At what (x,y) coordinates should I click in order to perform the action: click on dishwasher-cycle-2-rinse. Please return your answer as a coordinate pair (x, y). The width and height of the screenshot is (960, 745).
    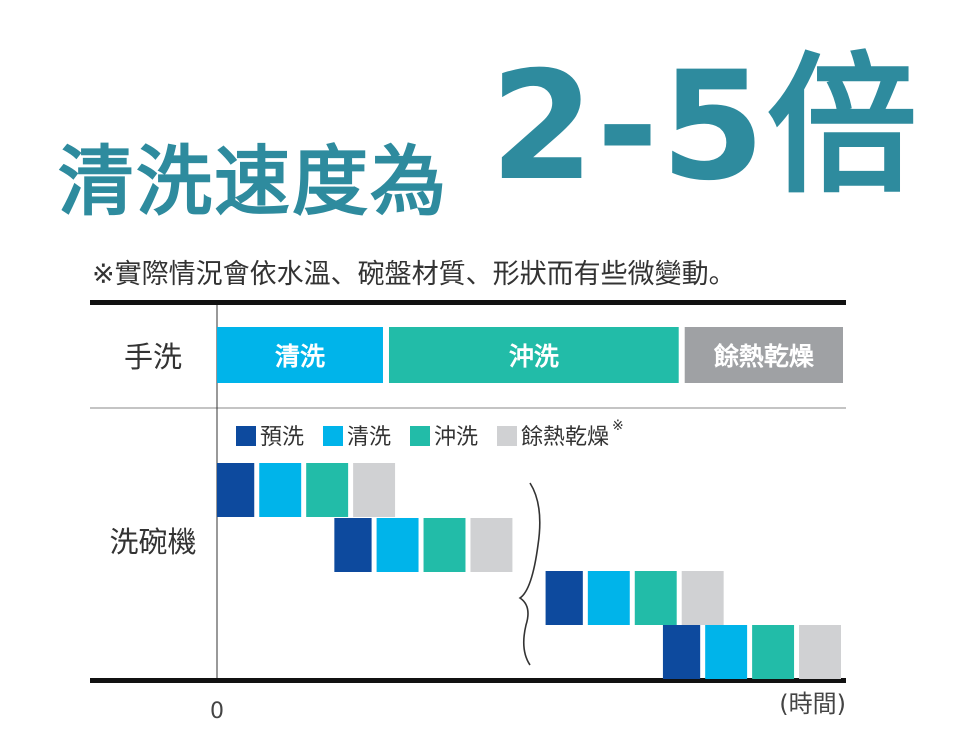
    Looking at the image, I should click on (444, 545).